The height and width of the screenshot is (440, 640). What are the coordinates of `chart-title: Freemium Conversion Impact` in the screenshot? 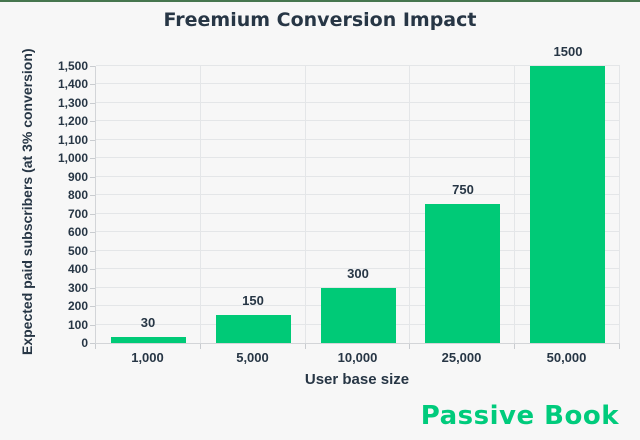 It's located at (320, 20).